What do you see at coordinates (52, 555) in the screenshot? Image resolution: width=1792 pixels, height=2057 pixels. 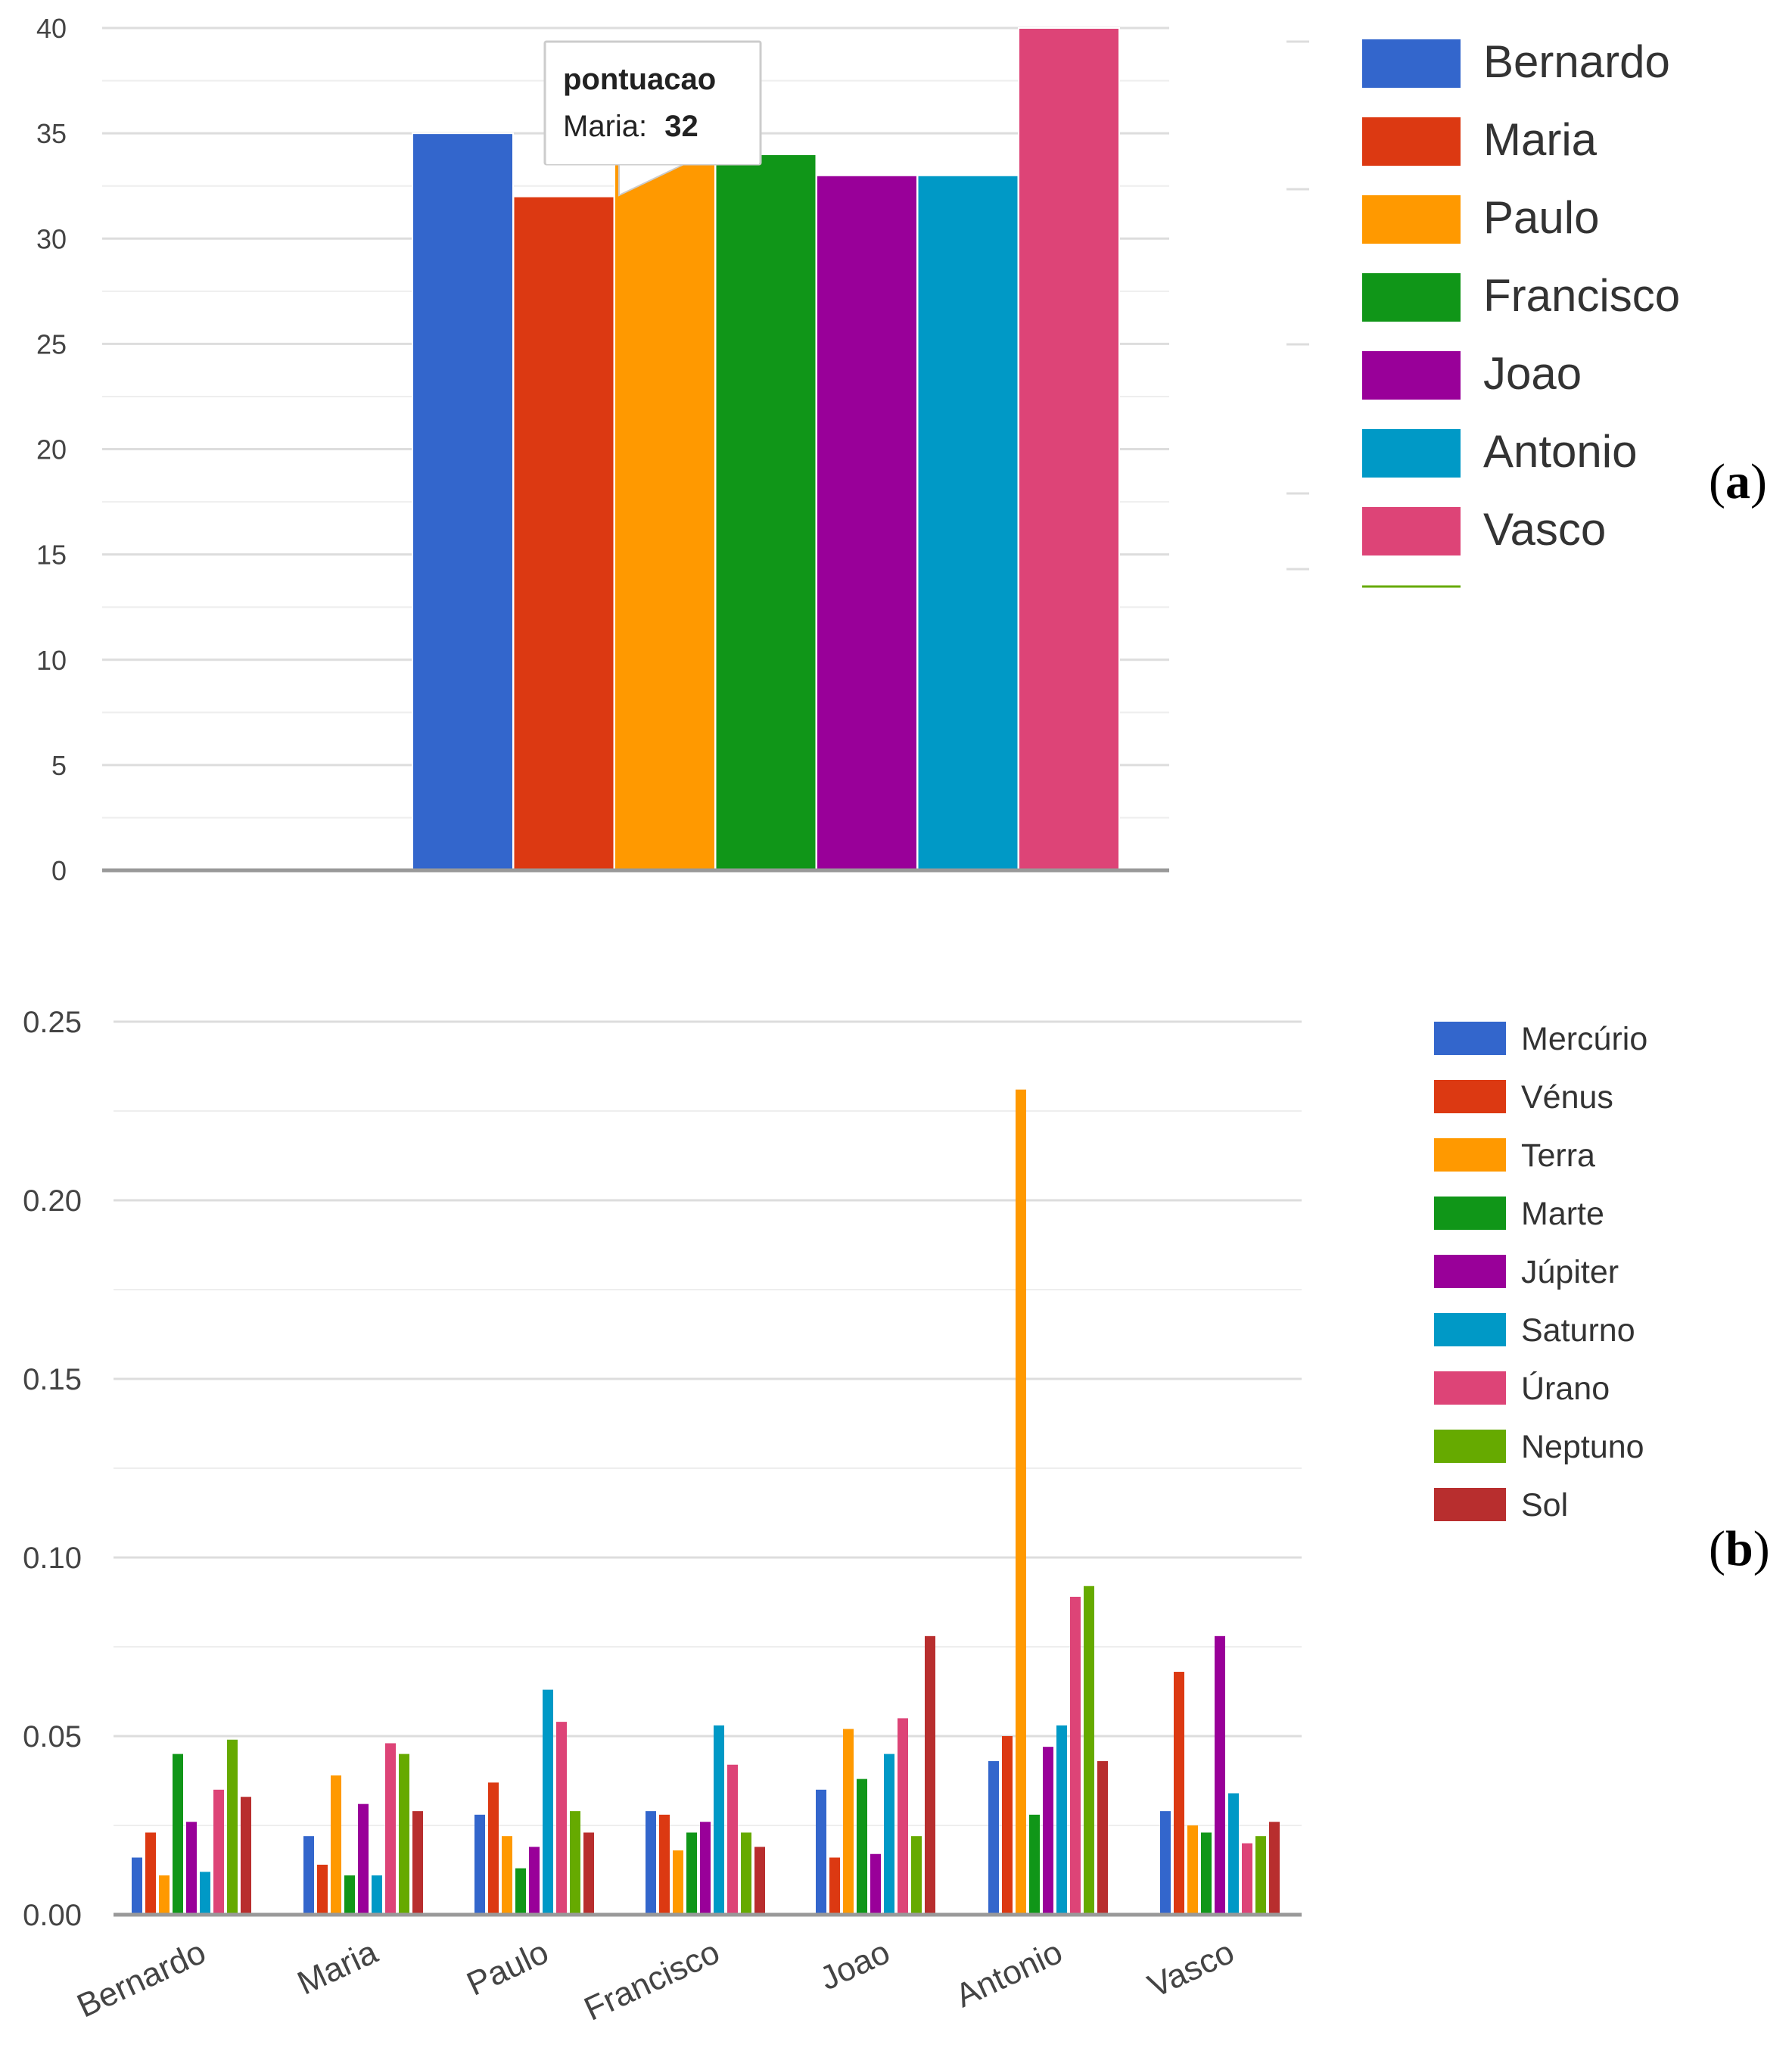 I see `chart-a-y-tick-label: 15` at bounding box center [52, 555].